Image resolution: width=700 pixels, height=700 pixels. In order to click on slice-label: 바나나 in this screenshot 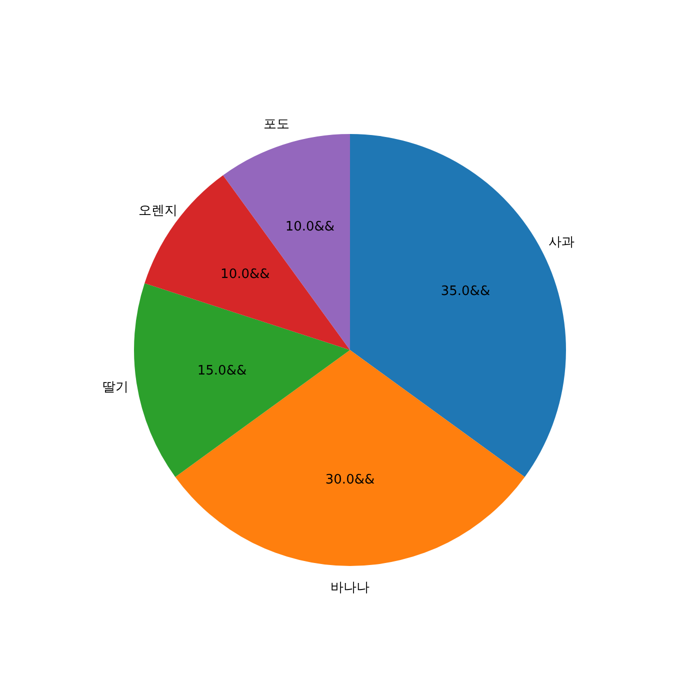, I will do `click(350, 588)`.